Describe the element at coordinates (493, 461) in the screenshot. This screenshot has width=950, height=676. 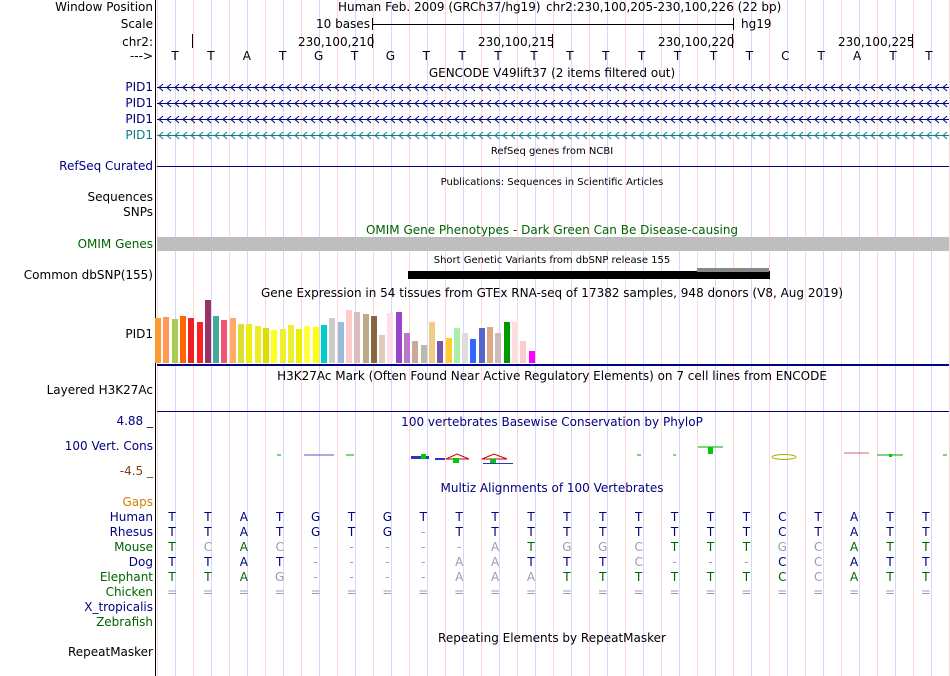
I see `cons-mark` at that location.